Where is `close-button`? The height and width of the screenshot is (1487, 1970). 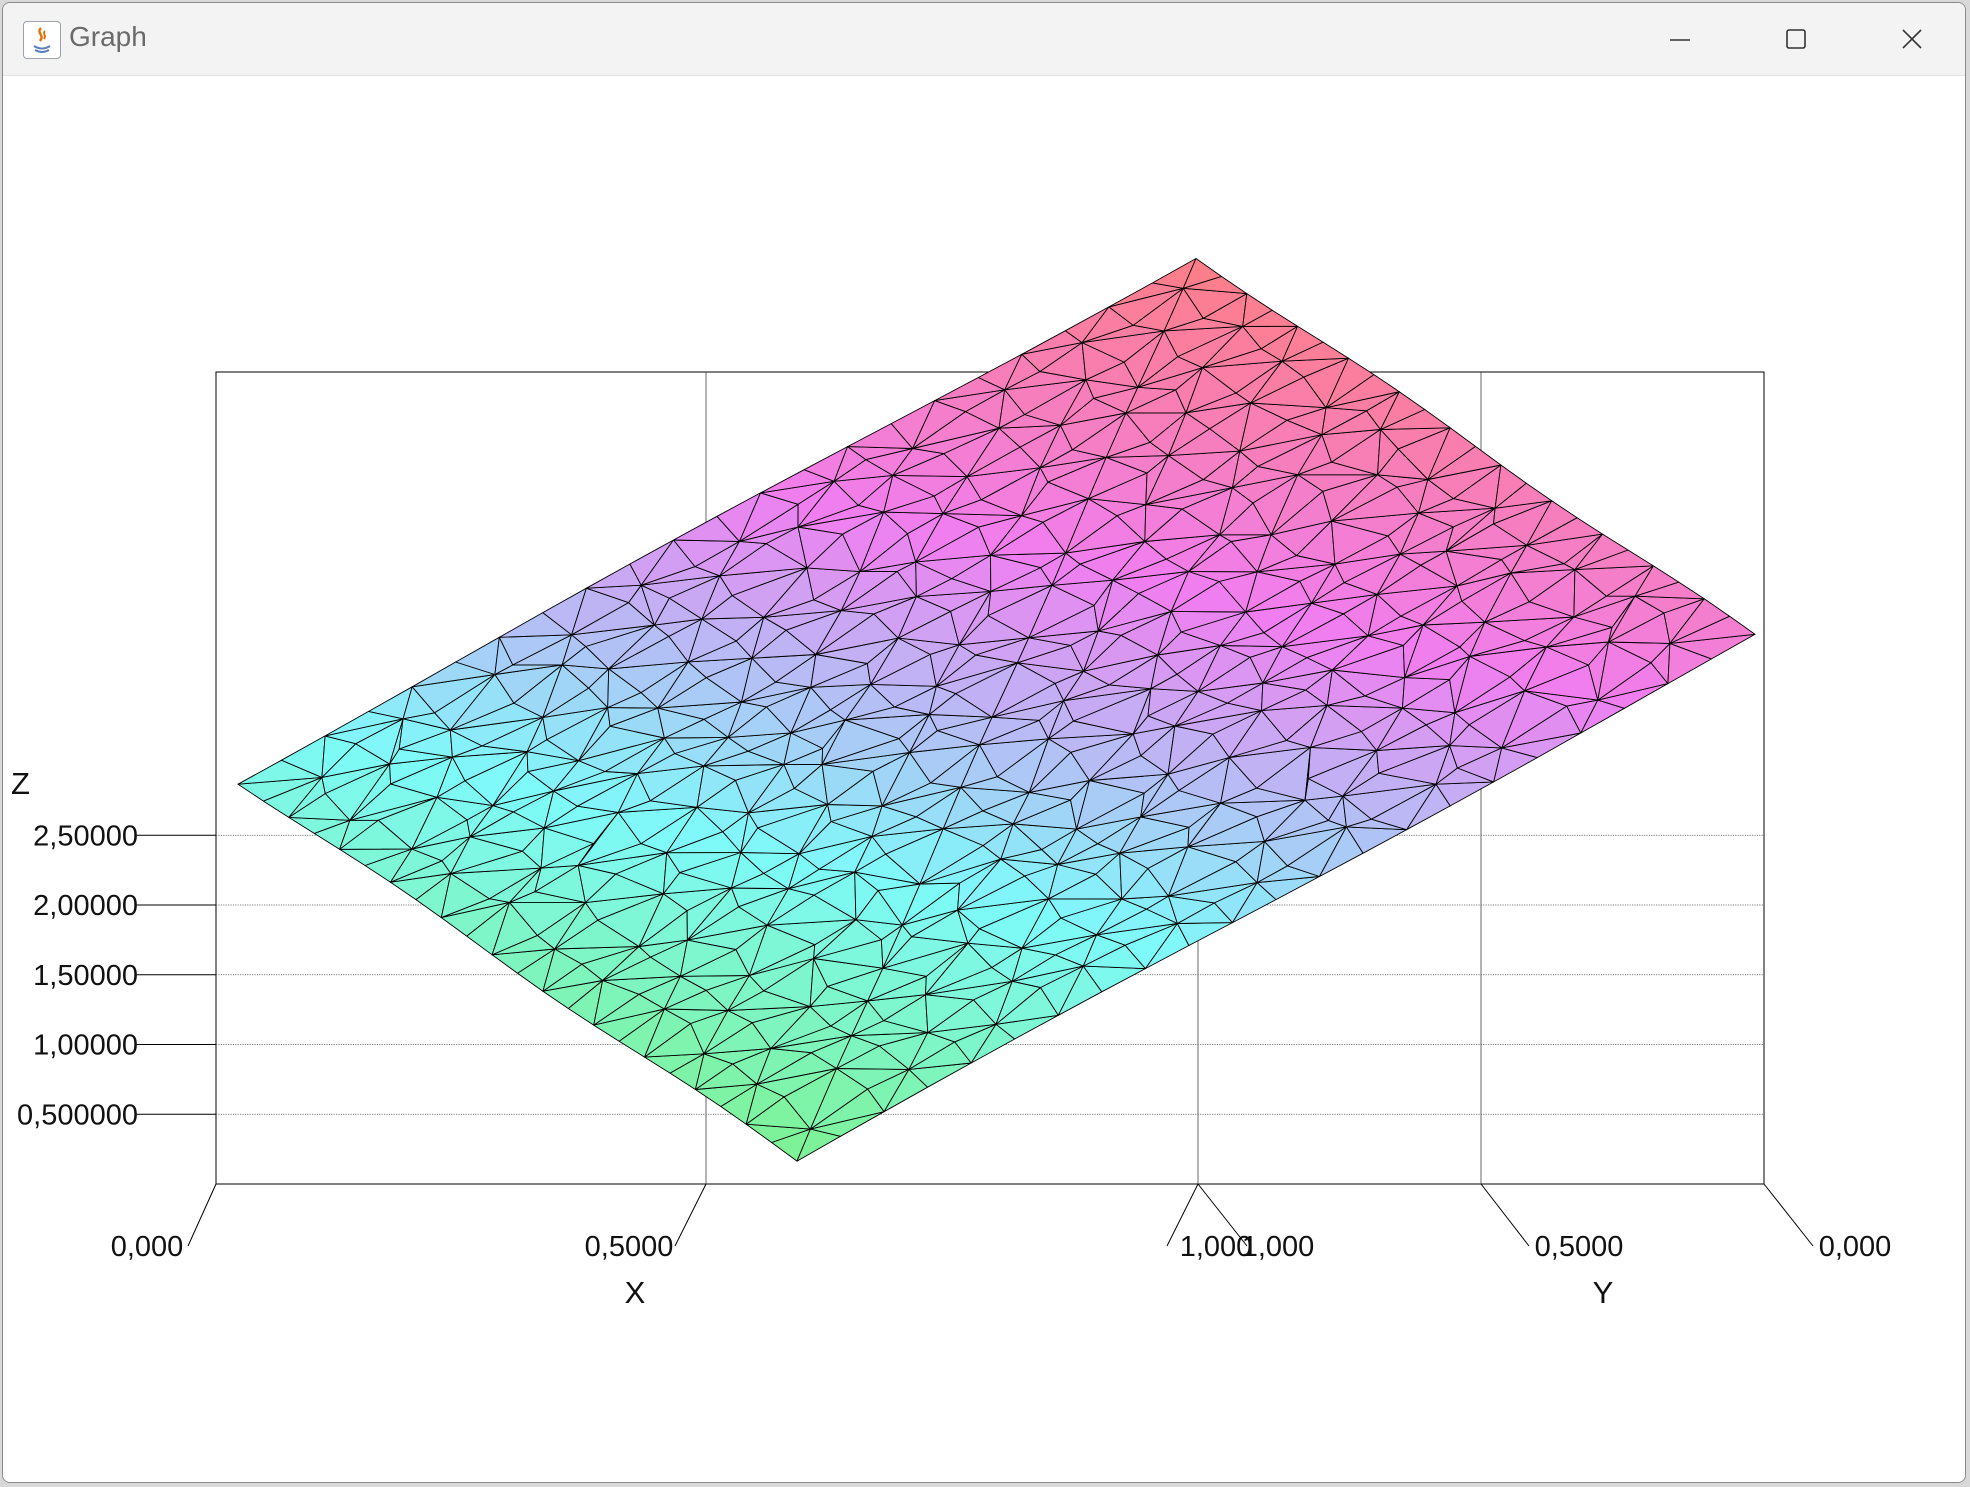
close-button is located at coordinates (1912, 39).